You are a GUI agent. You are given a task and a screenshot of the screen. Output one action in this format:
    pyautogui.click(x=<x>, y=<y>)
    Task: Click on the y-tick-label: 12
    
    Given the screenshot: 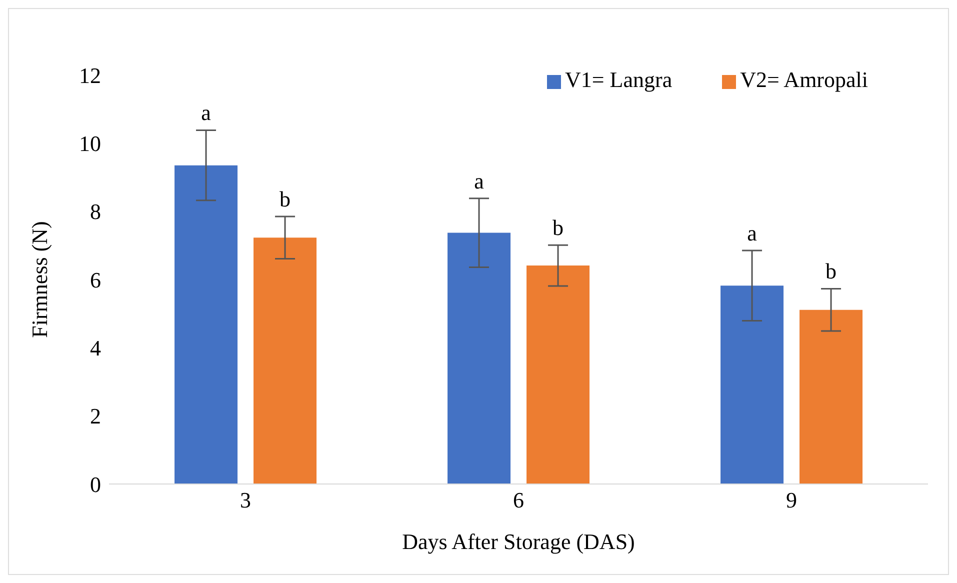 What is the action you would take?
    pyautogui.click(x=90, y=75)
    